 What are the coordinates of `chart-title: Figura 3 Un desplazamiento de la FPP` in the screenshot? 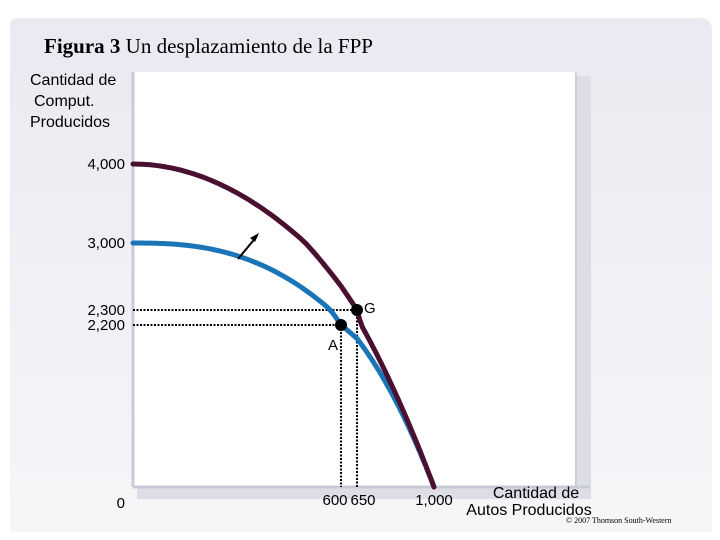 It's located at (208, 46).